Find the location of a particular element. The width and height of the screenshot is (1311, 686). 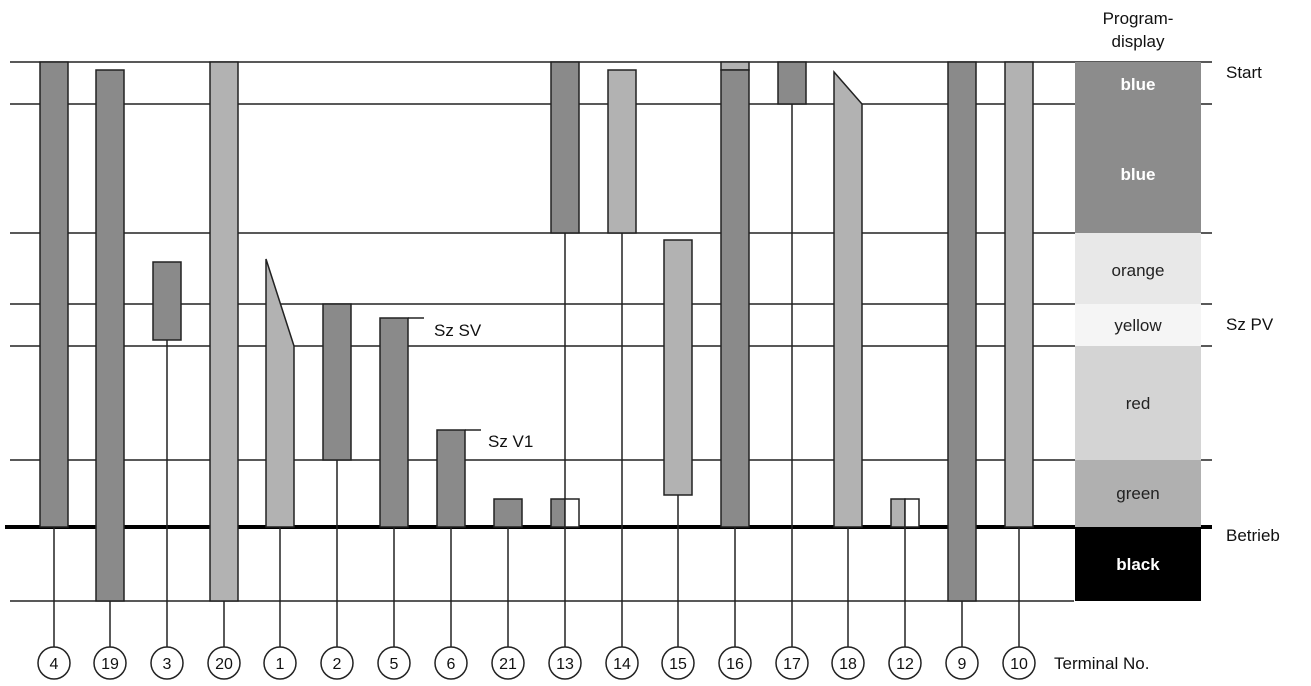

terminal-number: 3 is located at coordinates (167, 664).